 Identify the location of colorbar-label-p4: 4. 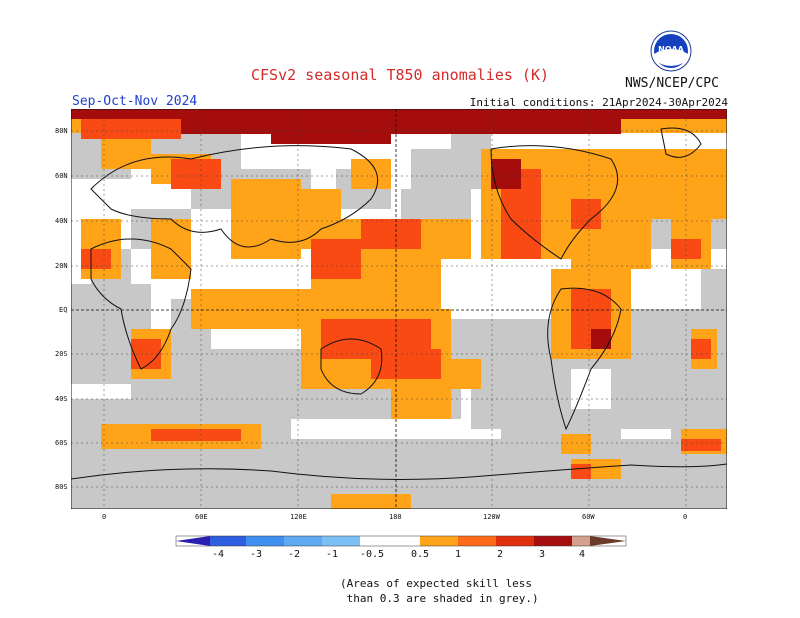
(582, 554).